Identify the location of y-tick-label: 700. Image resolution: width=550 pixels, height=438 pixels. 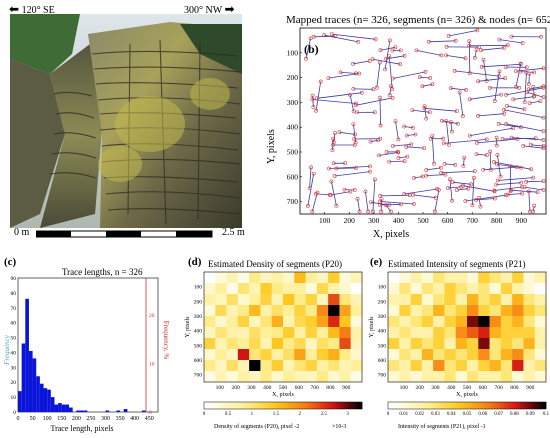
(198, 376).